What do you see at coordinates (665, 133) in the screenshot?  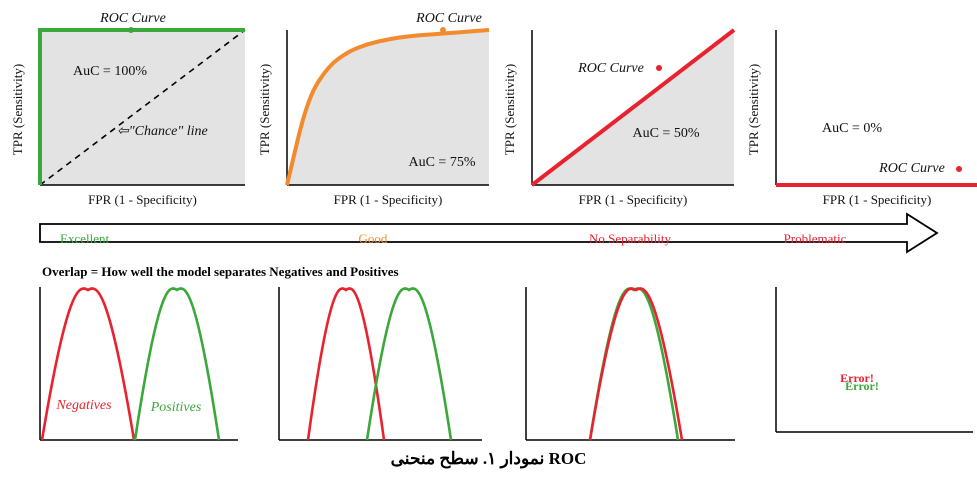 I see `auc-annotation: AuC = 50%` at bounding box center [665, 133].